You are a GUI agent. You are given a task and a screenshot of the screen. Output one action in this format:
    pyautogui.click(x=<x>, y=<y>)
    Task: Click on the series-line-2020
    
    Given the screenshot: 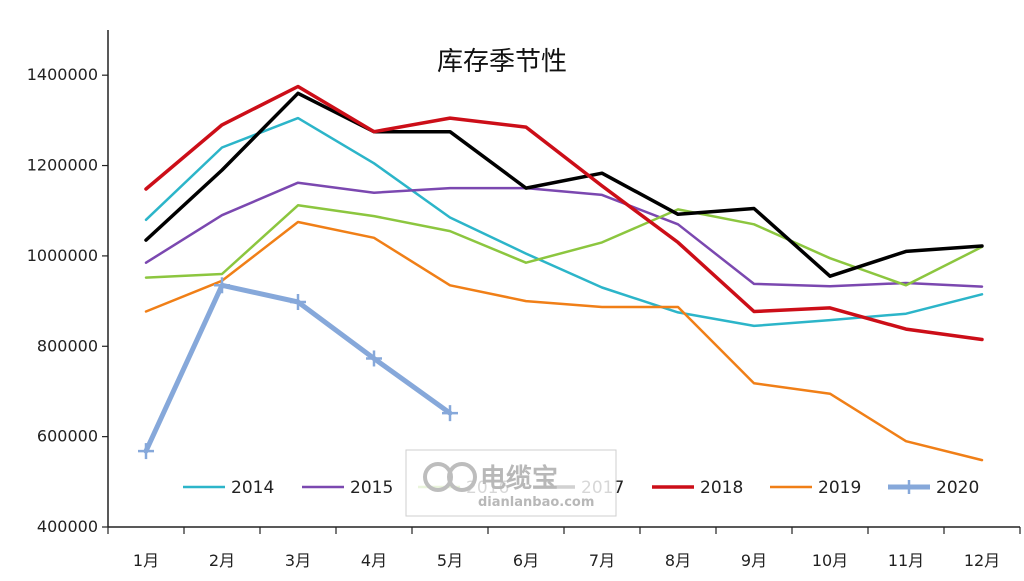 What is the action you would take?
    pyautogui.click(x=298, y=368)
    